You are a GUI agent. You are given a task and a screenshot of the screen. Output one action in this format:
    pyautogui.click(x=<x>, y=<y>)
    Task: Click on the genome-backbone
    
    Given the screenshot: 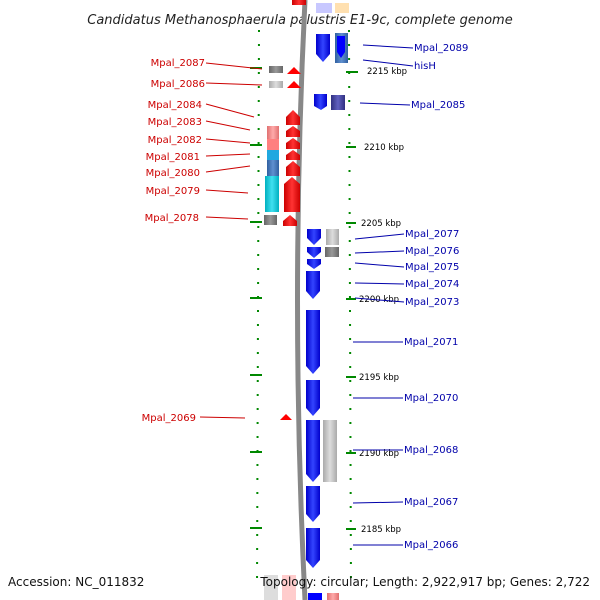 What is the action you would take?
    pyautogui.click(x=301, y=300)
    